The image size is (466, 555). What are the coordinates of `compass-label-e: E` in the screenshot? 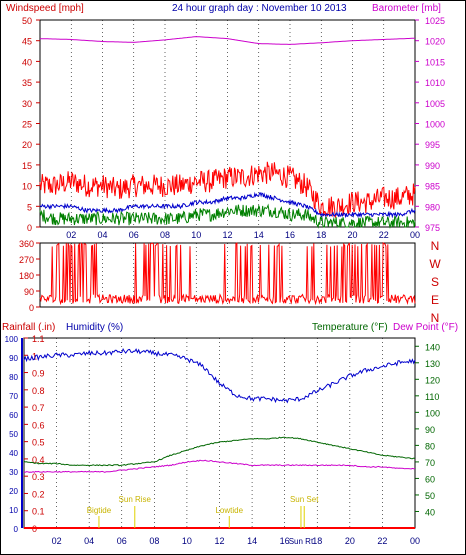 It's located at (435, 300).